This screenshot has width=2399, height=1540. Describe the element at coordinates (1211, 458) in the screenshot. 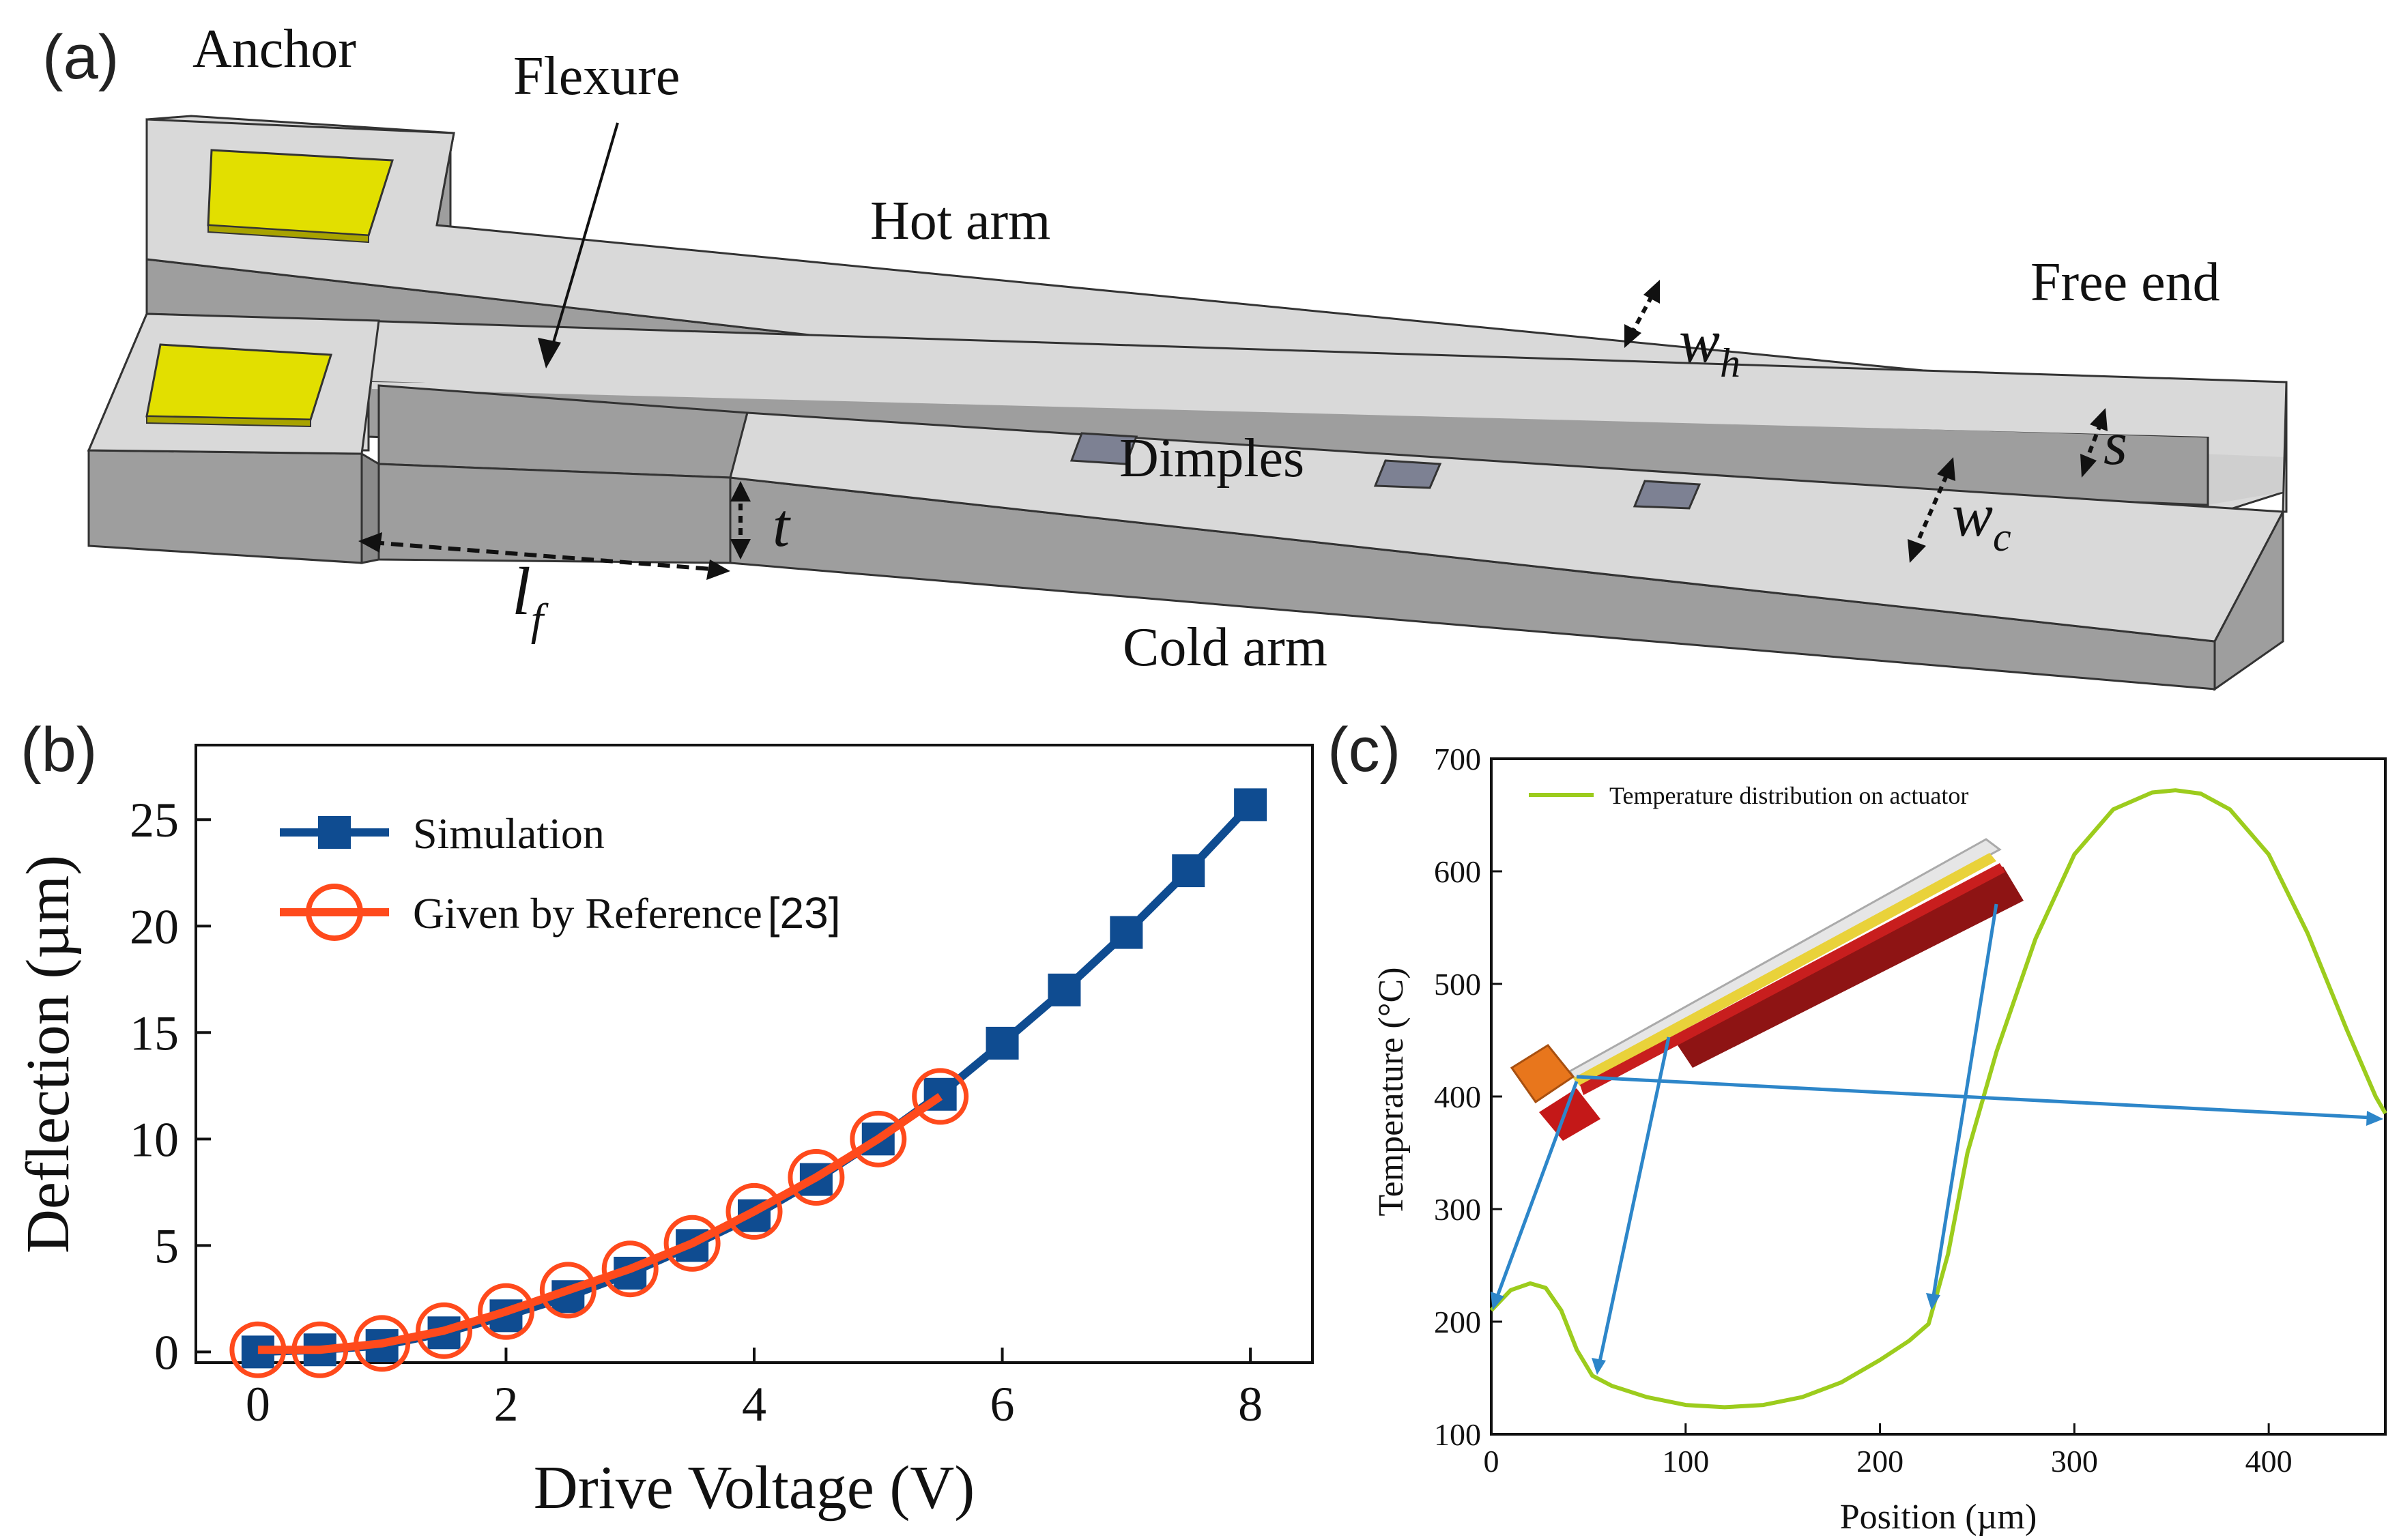

I see `dimples-label: Dimples` at that location.